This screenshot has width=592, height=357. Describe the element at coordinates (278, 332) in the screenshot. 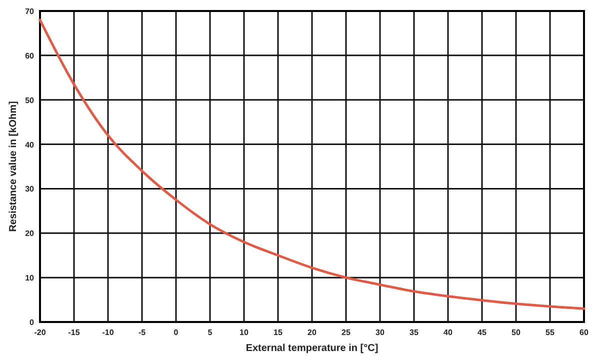

I see `x-tick-label: 15` at that location.